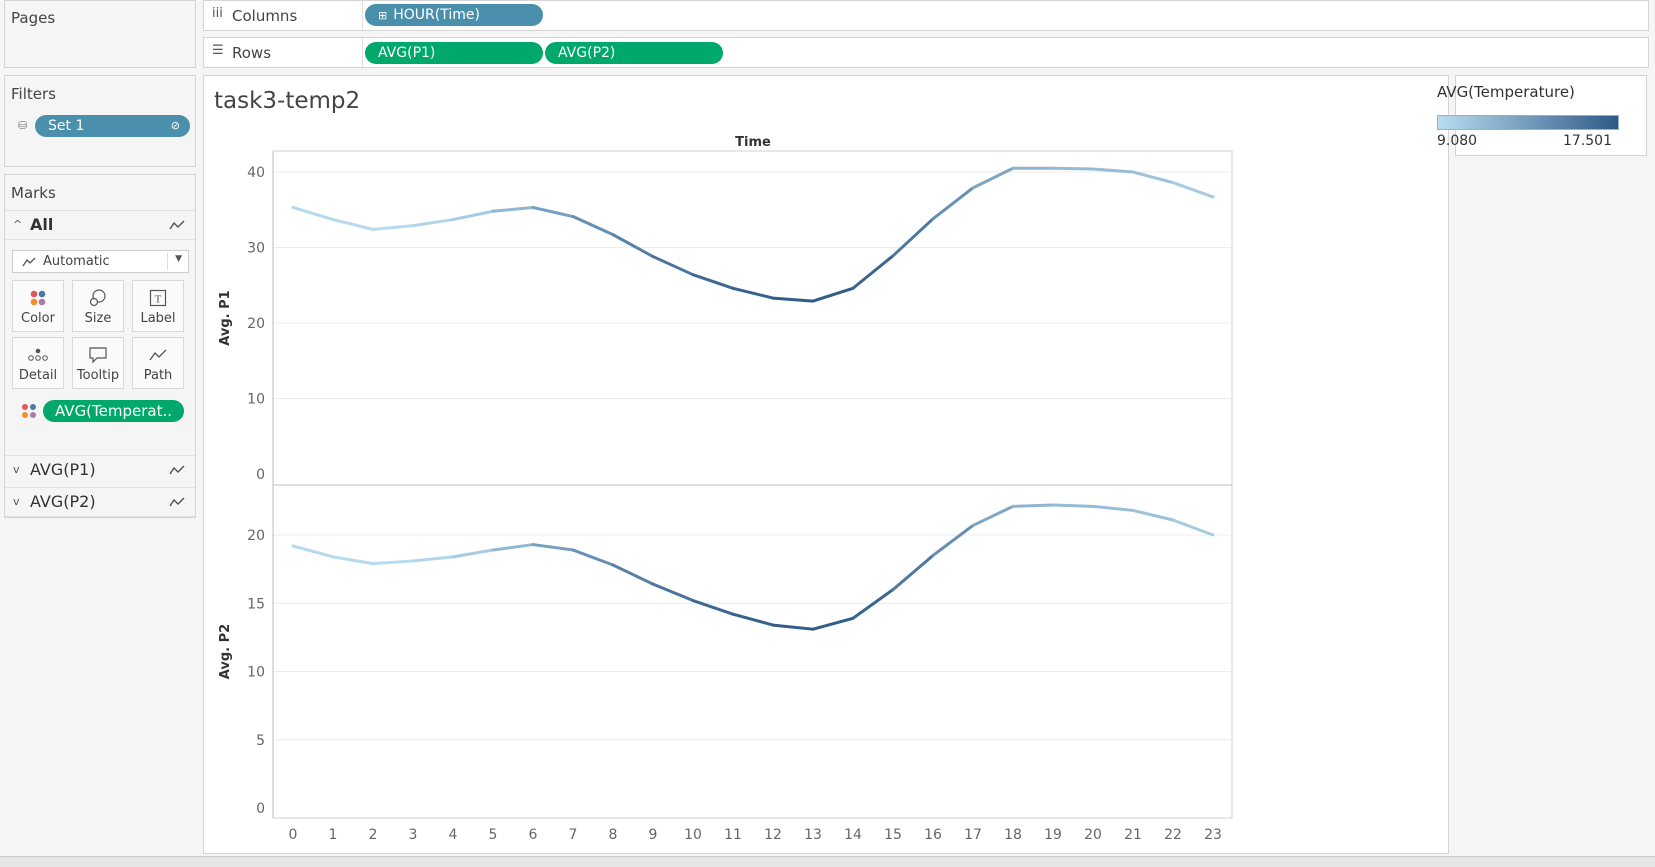 The height and width of the screenshot is (867, 1655). I want to click on tooltip-button-label: Tooltip, so click(98, 375).